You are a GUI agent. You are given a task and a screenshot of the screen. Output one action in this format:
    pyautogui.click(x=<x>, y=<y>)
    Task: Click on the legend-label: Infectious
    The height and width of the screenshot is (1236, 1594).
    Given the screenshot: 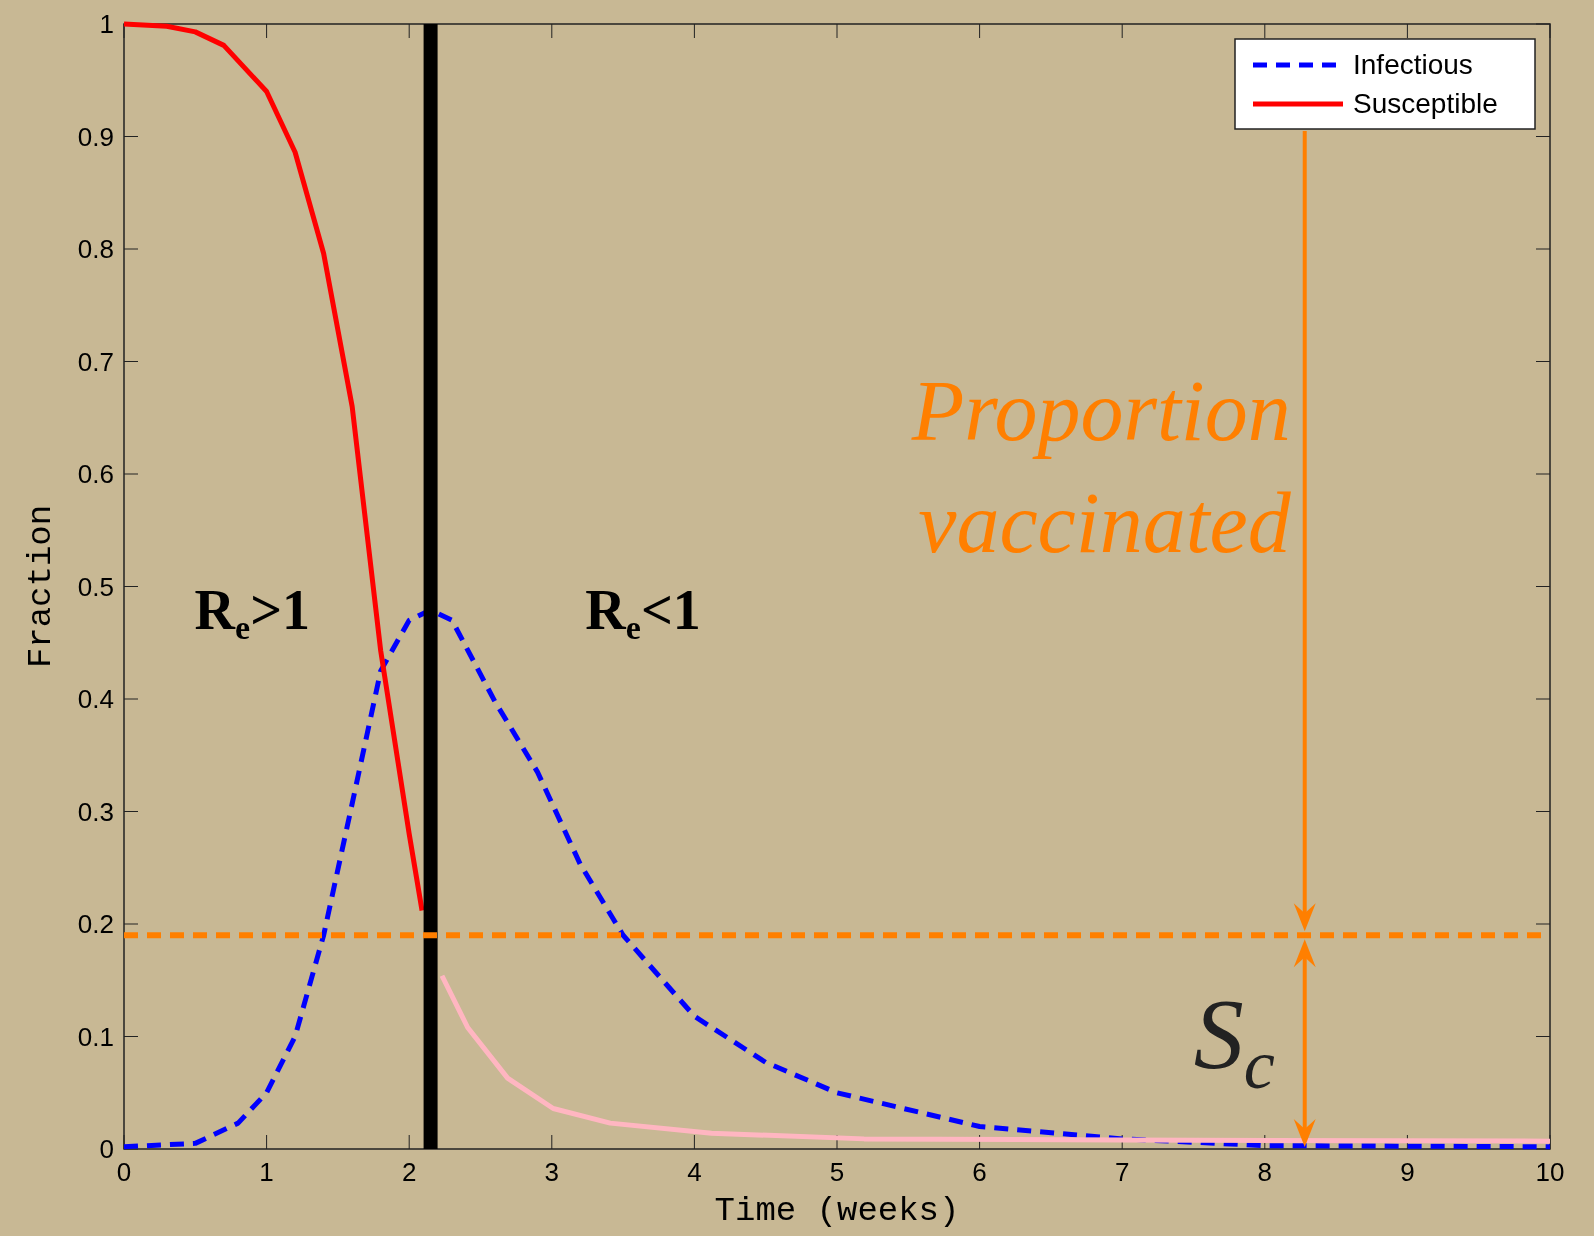 What is the action you would take?
    pyautogui.click(x=1413, y=64)
    